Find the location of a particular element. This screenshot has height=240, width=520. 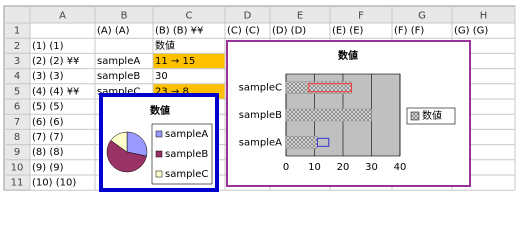

cell-text: (9) (9) is located at coordinates (48, 167).